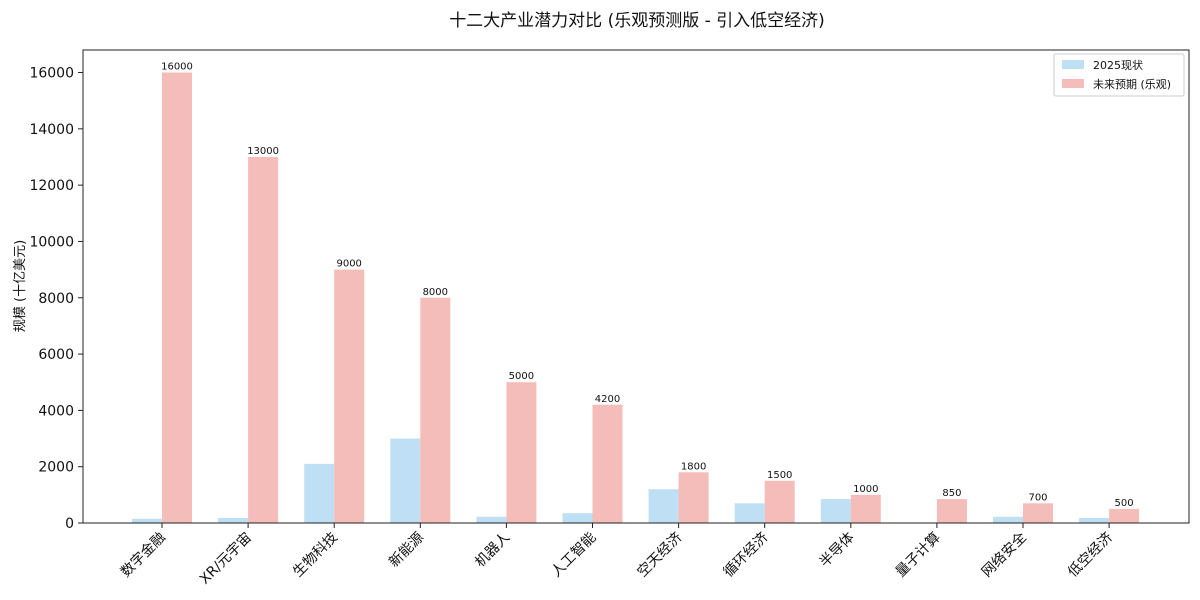 Image resolution: width=1200 pixels, height=600 pixels. I want to click on x-tick-label-6: 空天经济, so click(660, 555).